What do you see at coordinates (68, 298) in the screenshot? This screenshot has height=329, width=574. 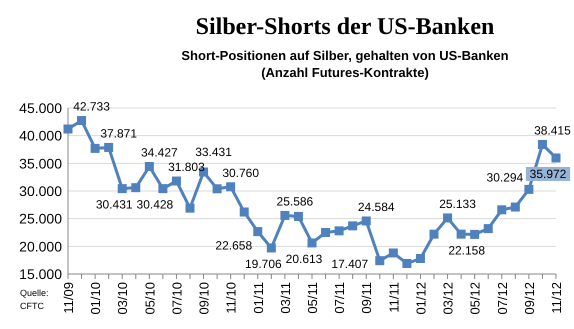 I see `x-tick-label: 11/09` at bounding box center [68, 298].